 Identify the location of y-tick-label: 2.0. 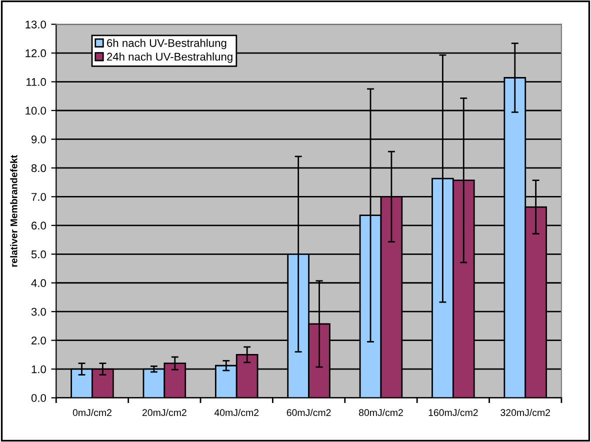
(39, 340).